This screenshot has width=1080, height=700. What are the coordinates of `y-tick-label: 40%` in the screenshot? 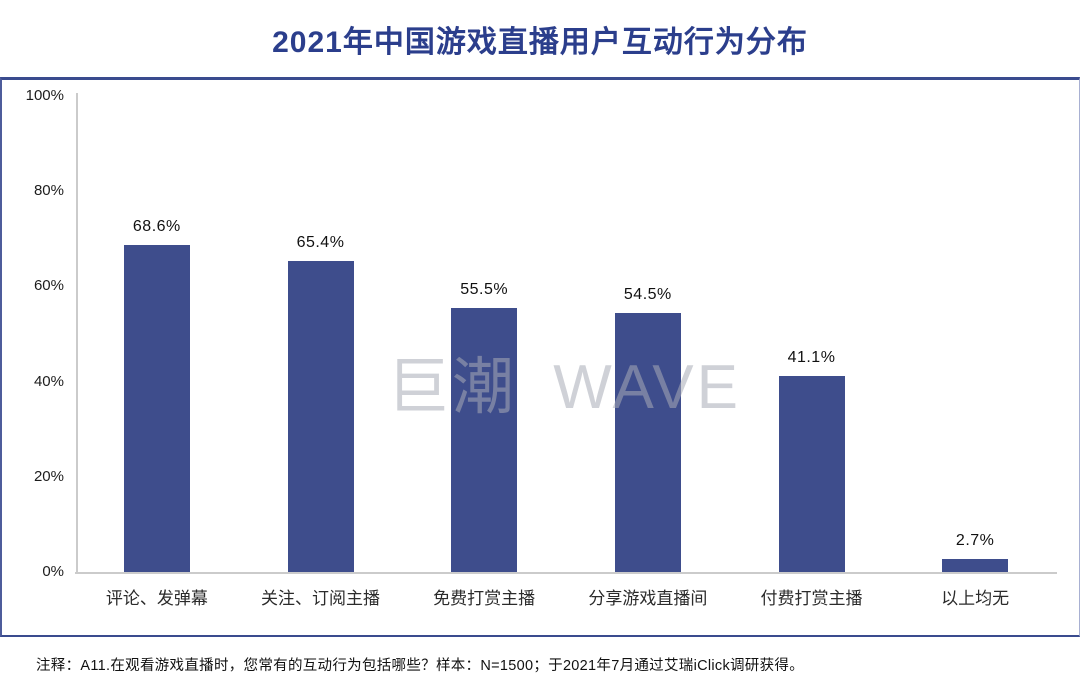 It's located at (48, 381).